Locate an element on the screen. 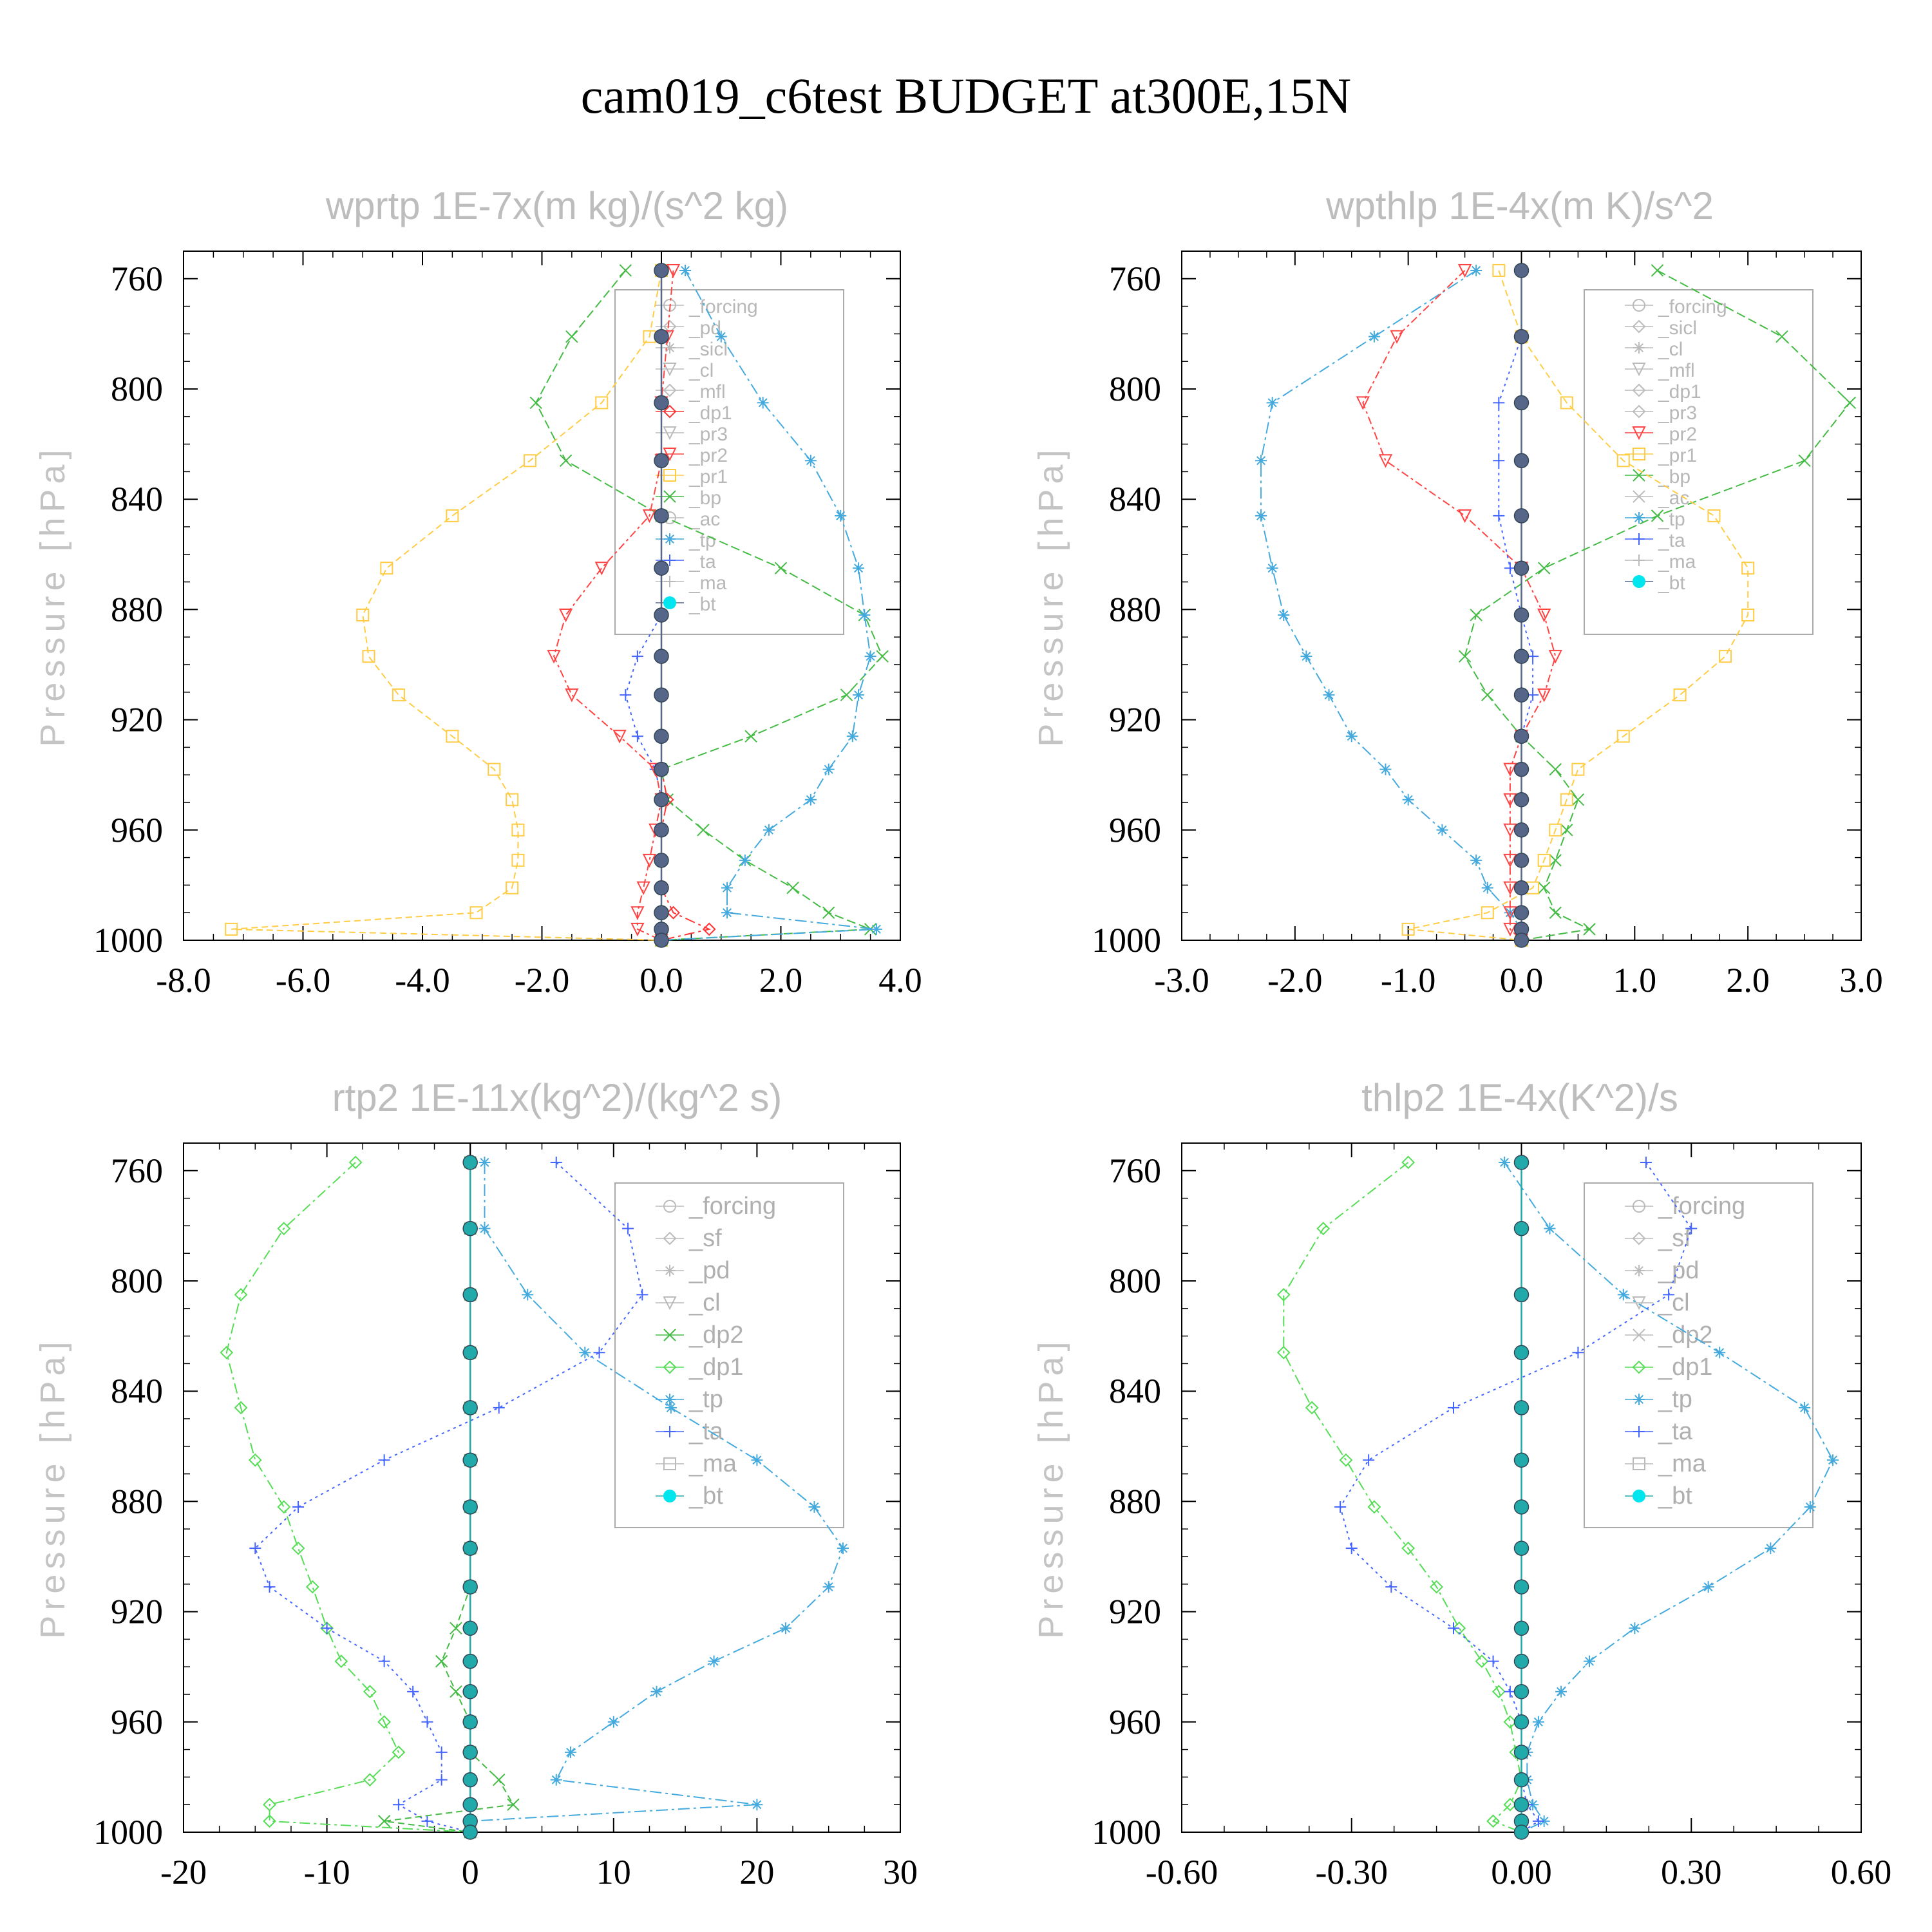 This screenshot has width=1932, height=1932. x-tick-label: -10 is located at coordinates (327, 1872).